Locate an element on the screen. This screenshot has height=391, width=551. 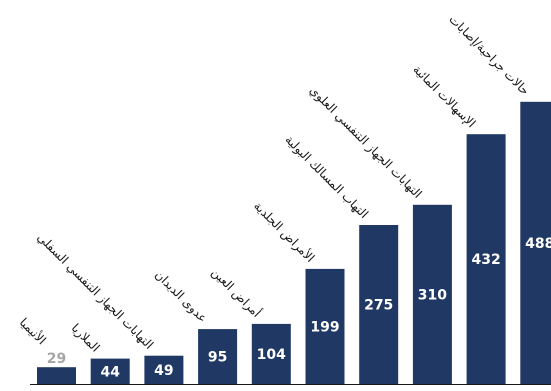
value-label-7: 275 is located at coordinates (378, 306).